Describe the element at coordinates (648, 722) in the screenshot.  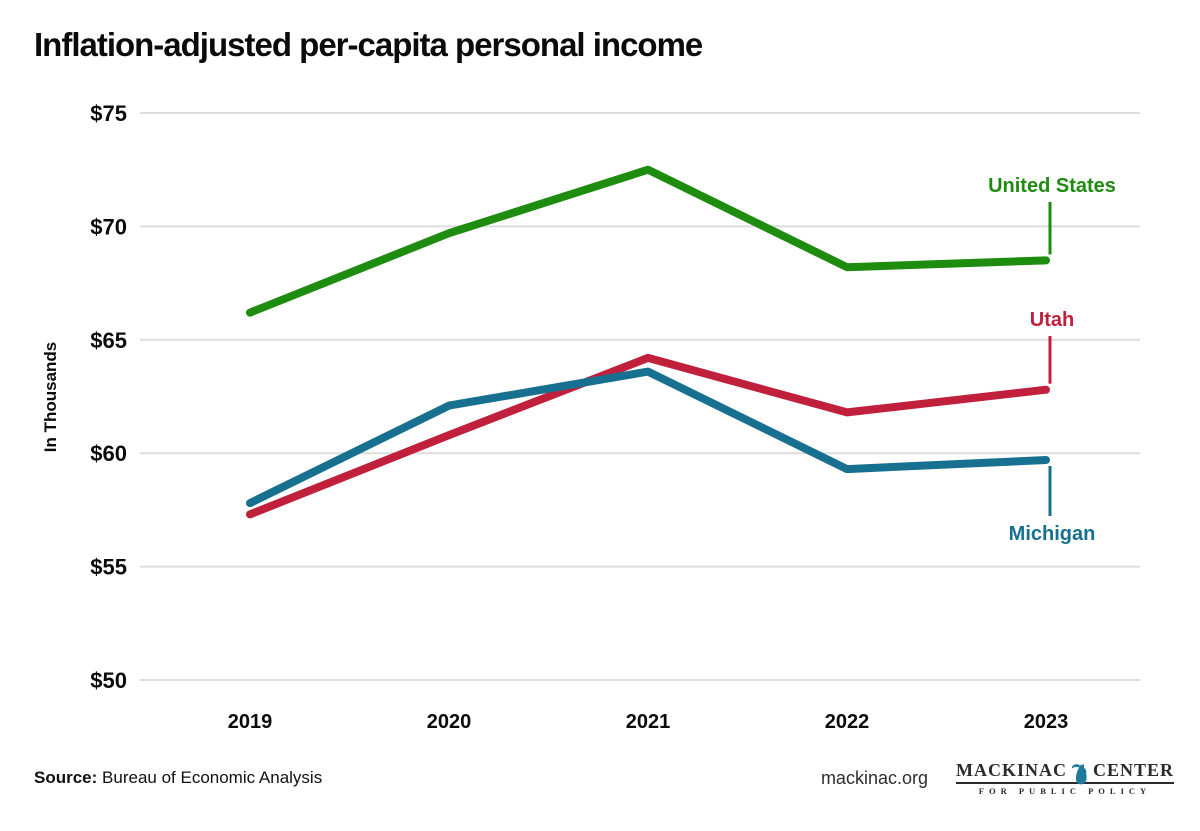
I see `x-tick-label: 2021` at that location.